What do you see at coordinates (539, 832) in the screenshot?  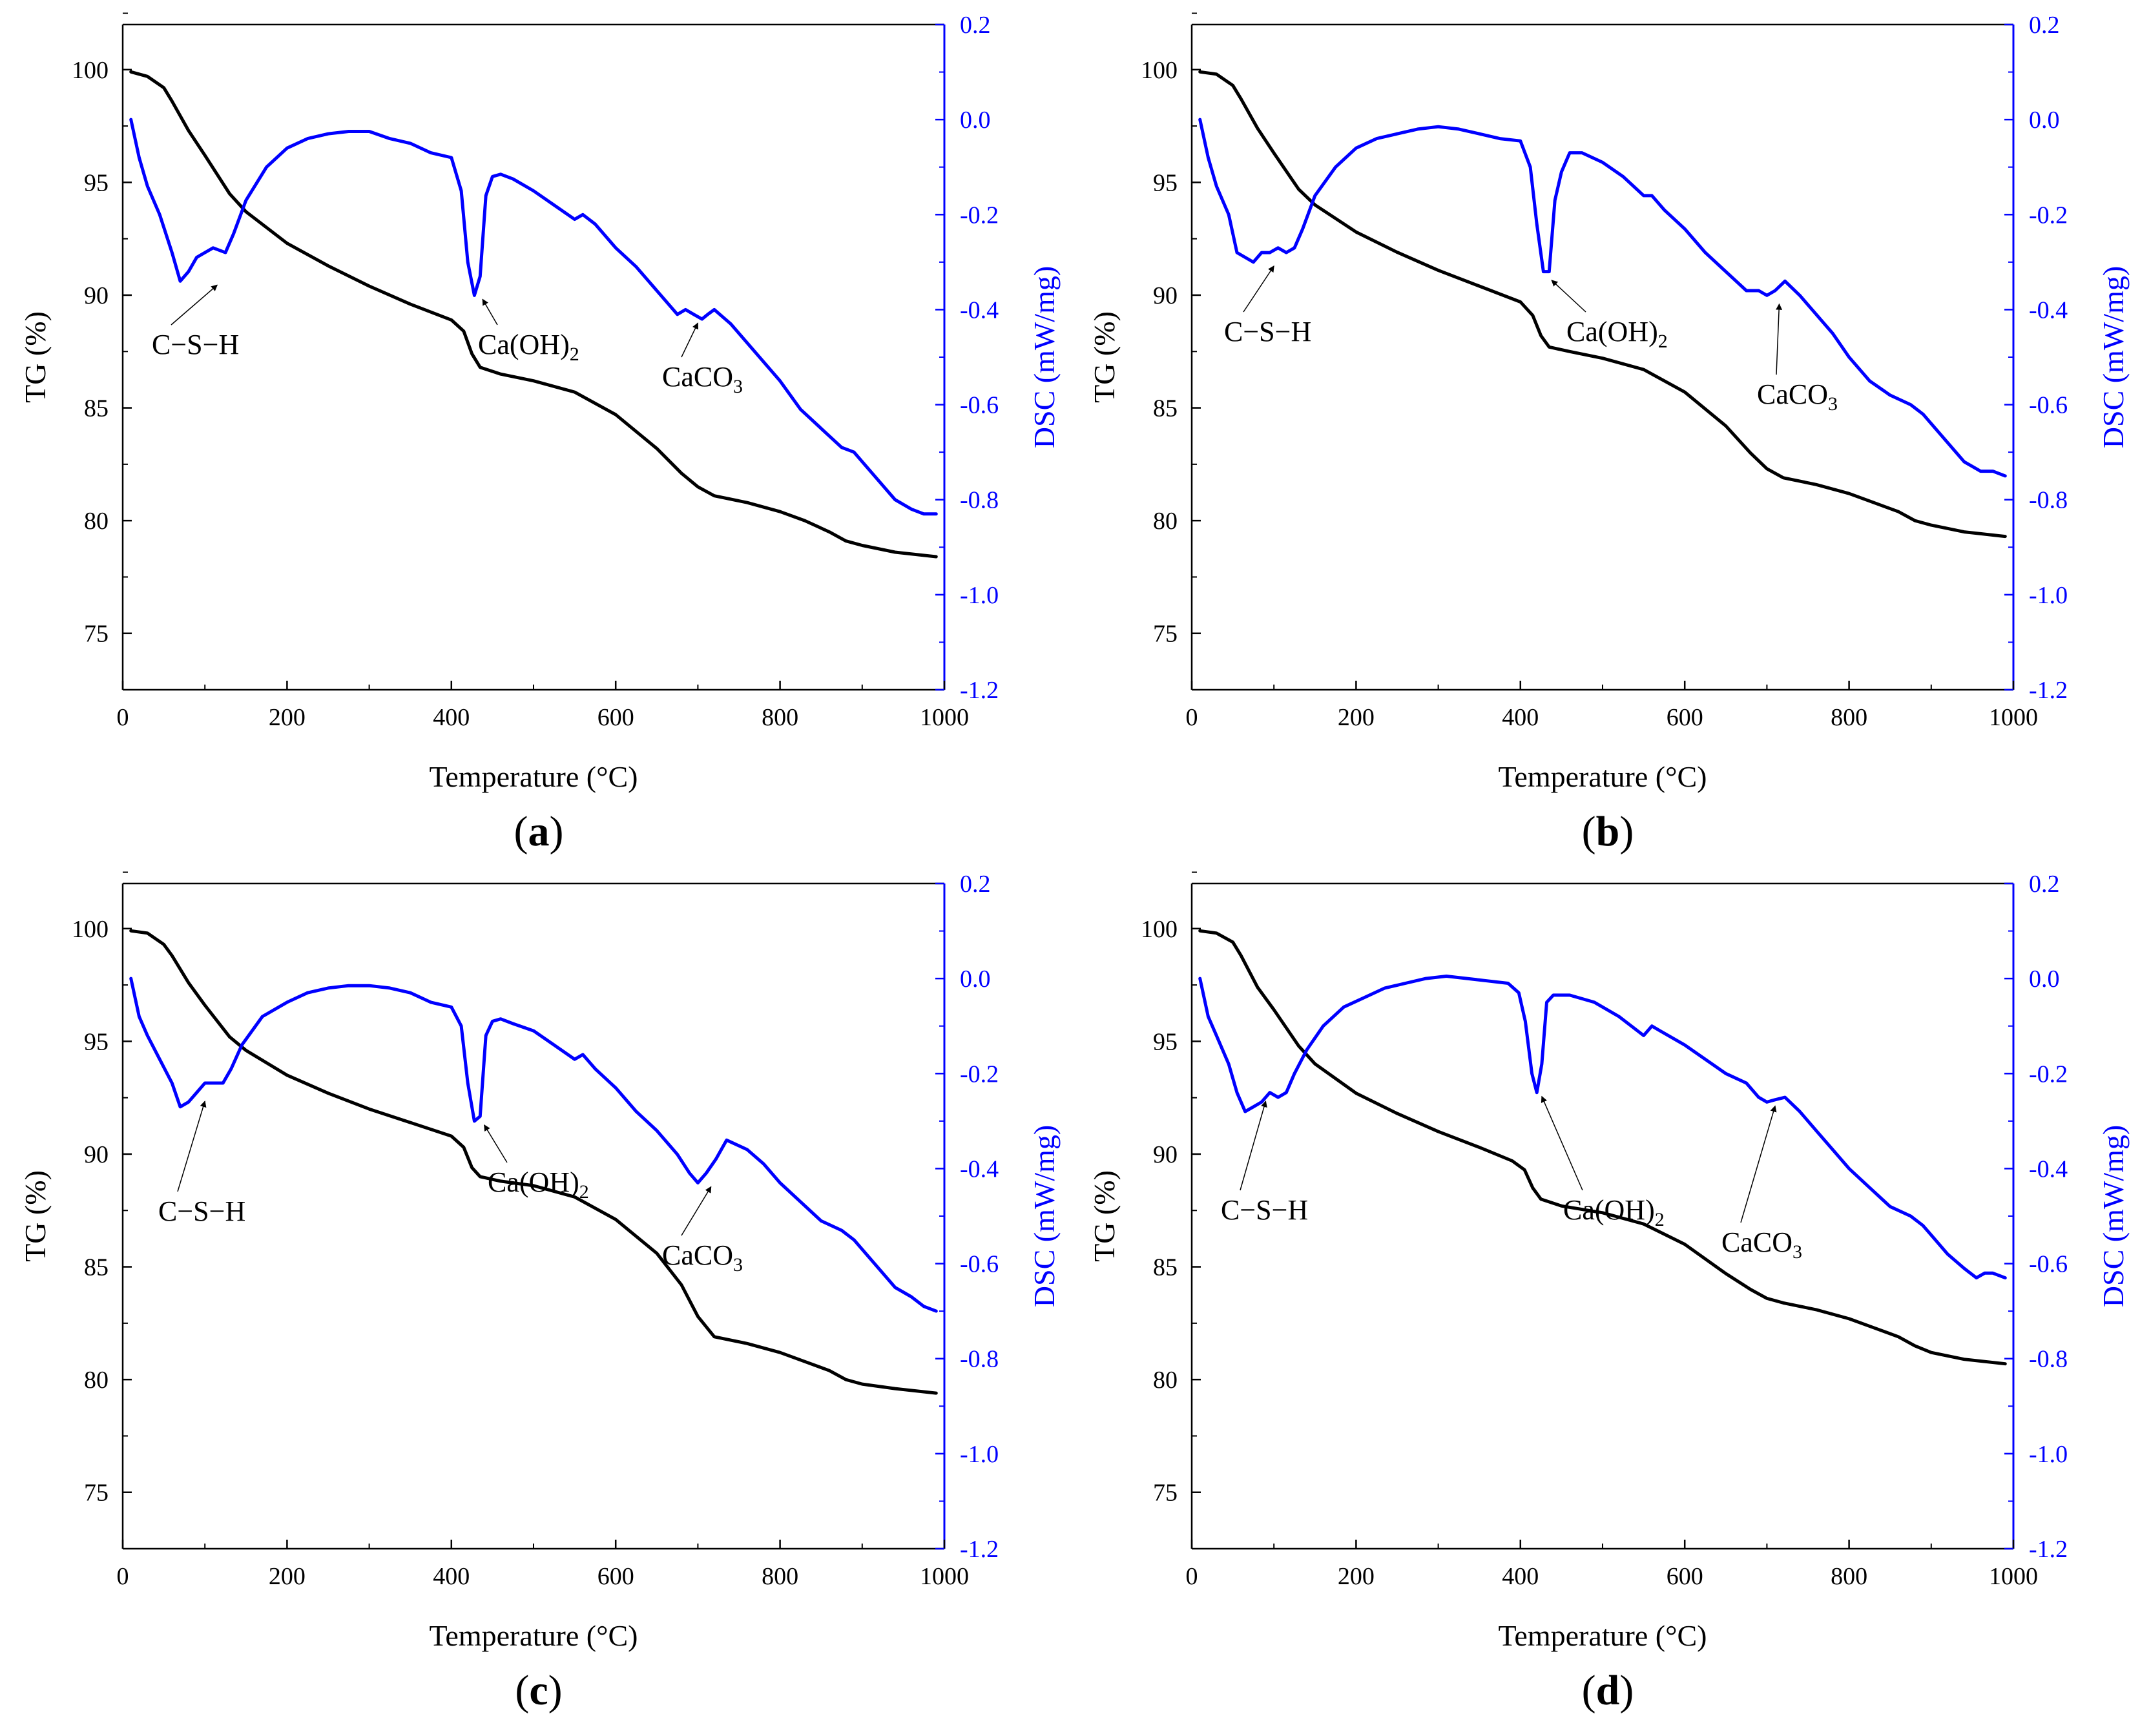 I see `panel-label-a: (a)` at bounding box center [539, 832].